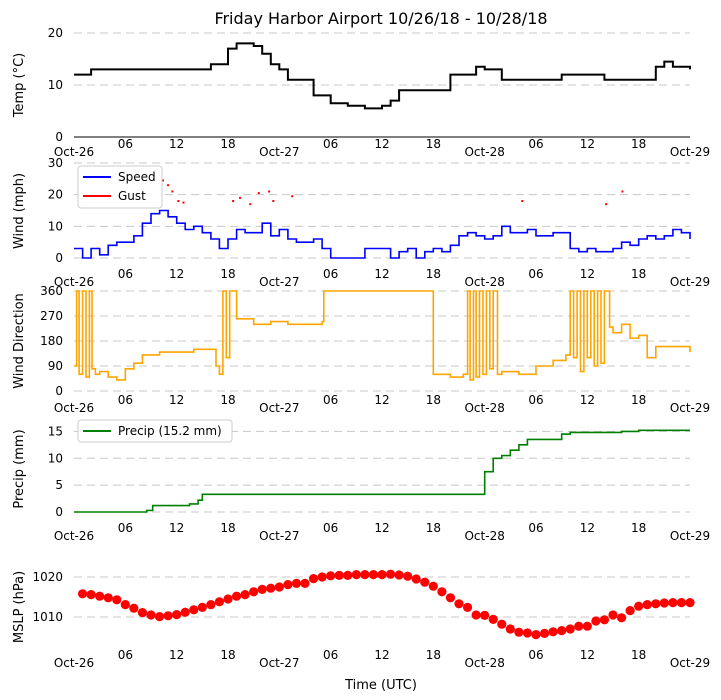 This screenshot has height=700, width=721. What do you see at coordinates (74, 282) in the screenshot?
I see `wind-x-tick: Oct-26` at bounding box center [74, 282].